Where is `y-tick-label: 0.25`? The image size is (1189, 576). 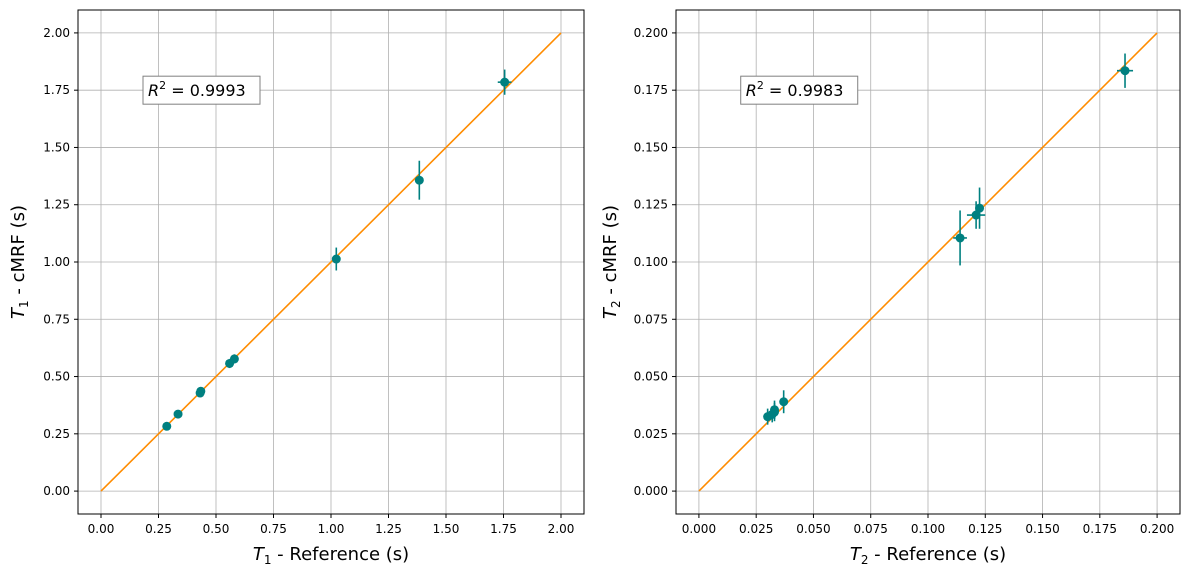 y-tick-label: 0.25 is located at coordinates (56, 434).